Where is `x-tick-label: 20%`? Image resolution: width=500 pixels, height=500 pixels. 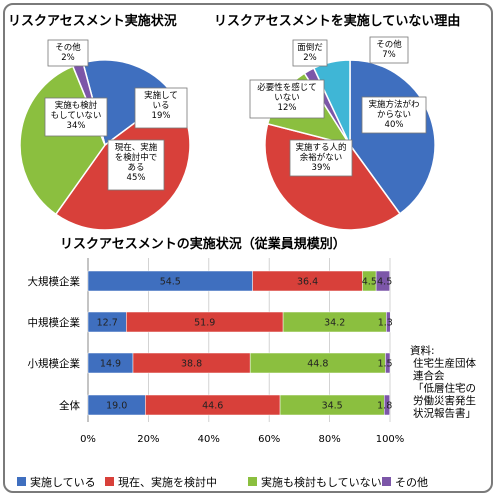 x-tick-label: 20% is located at coordinates (148, 439).